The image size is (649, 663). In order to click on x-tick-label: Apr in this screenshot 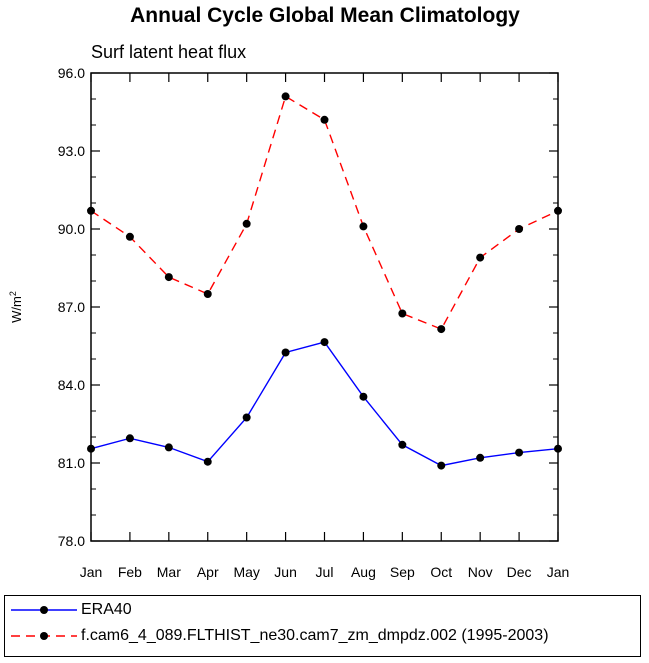, I will do `click(208, 572)`.